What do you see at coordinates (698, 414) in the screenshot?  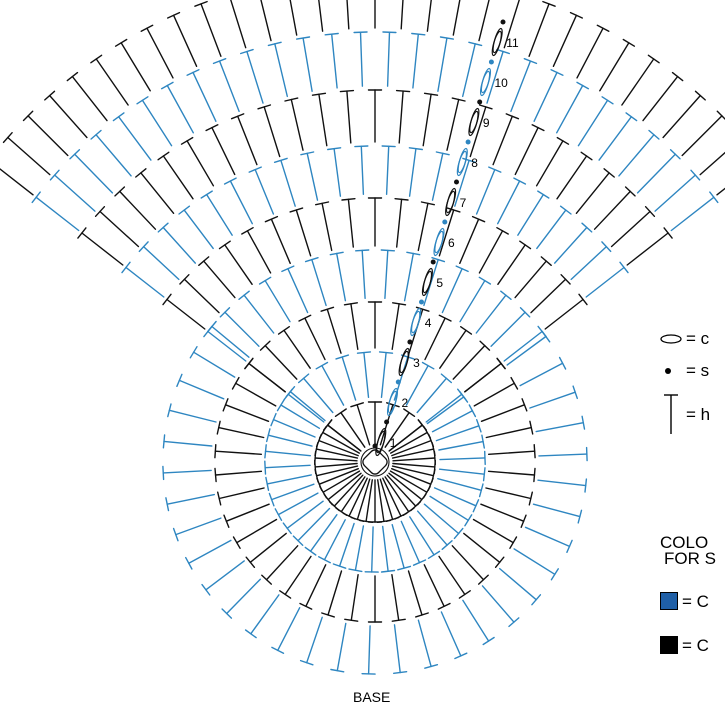 I see `legend-hdc-text: = h` at bounding box center [698, 414].